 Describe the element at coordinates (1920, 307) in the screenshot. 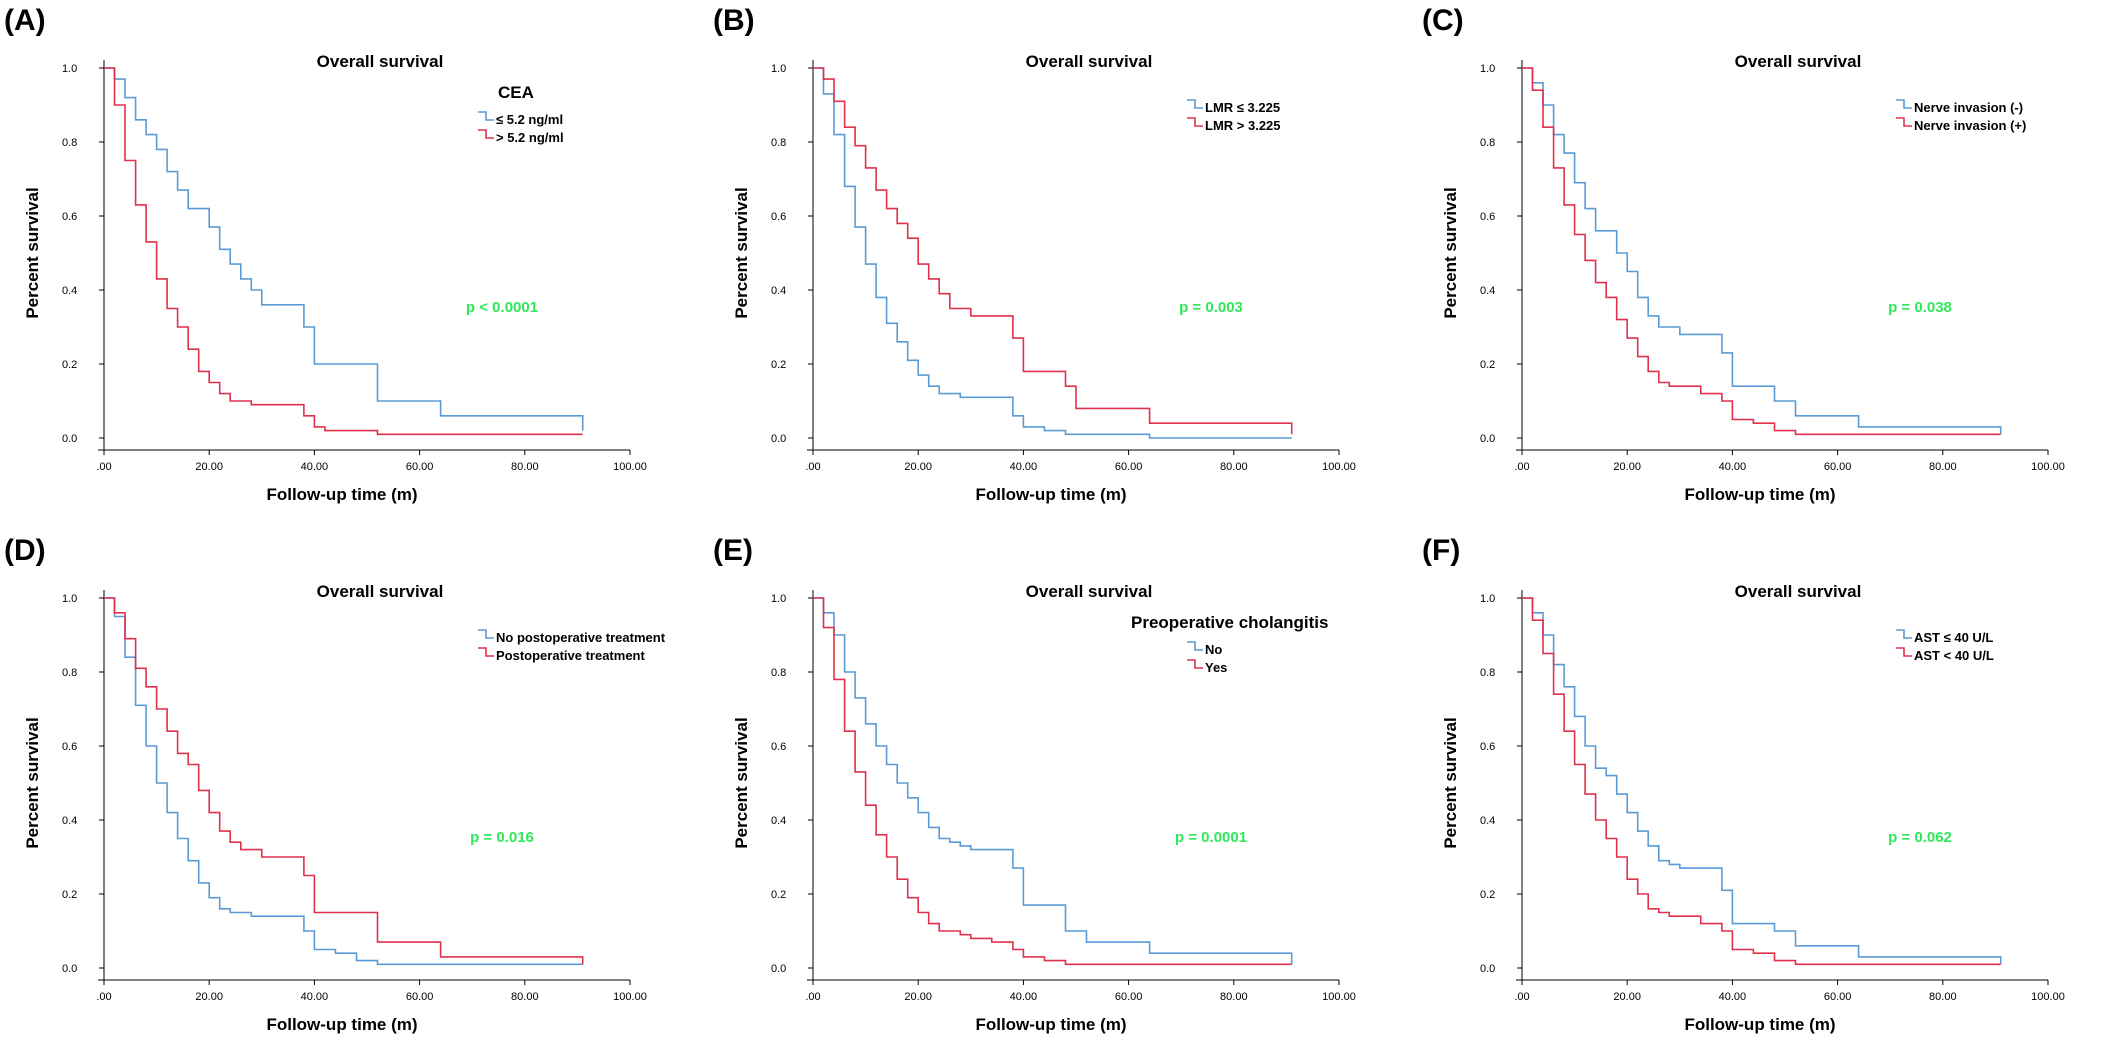

I see `p-value: p = 0.038` at that location.